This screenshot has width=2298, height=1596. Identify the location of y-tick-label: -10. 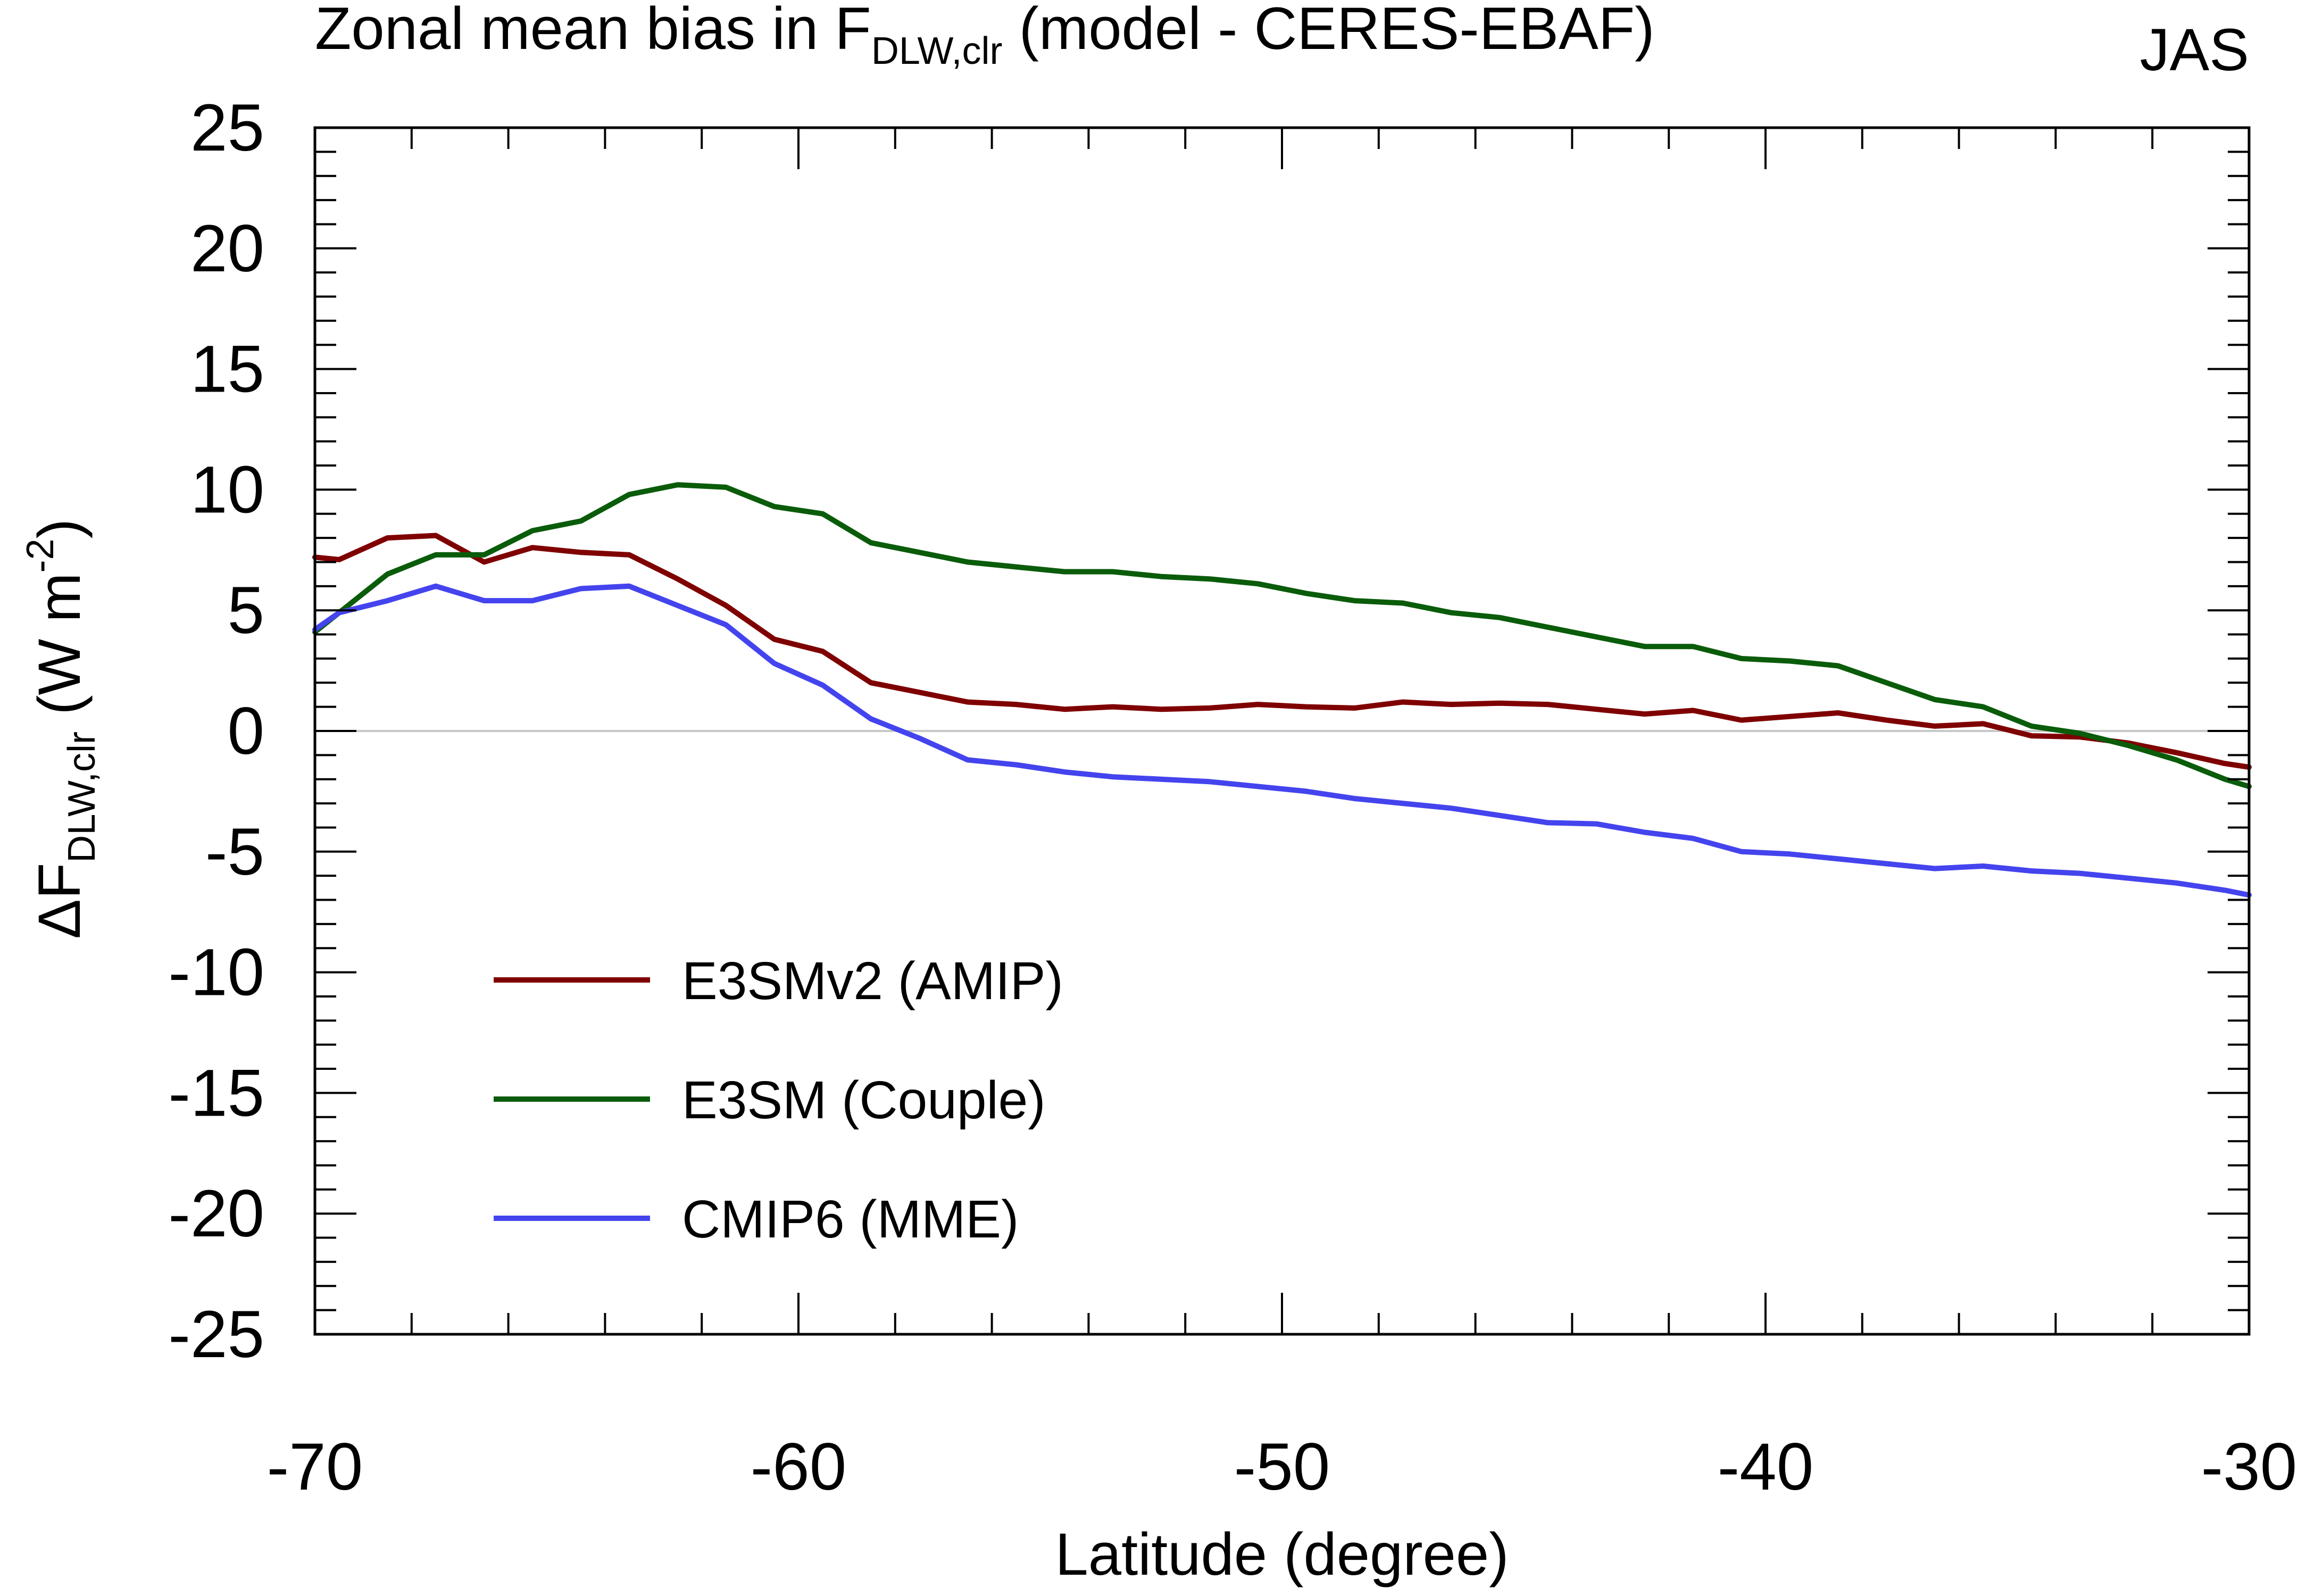
(216, 973).